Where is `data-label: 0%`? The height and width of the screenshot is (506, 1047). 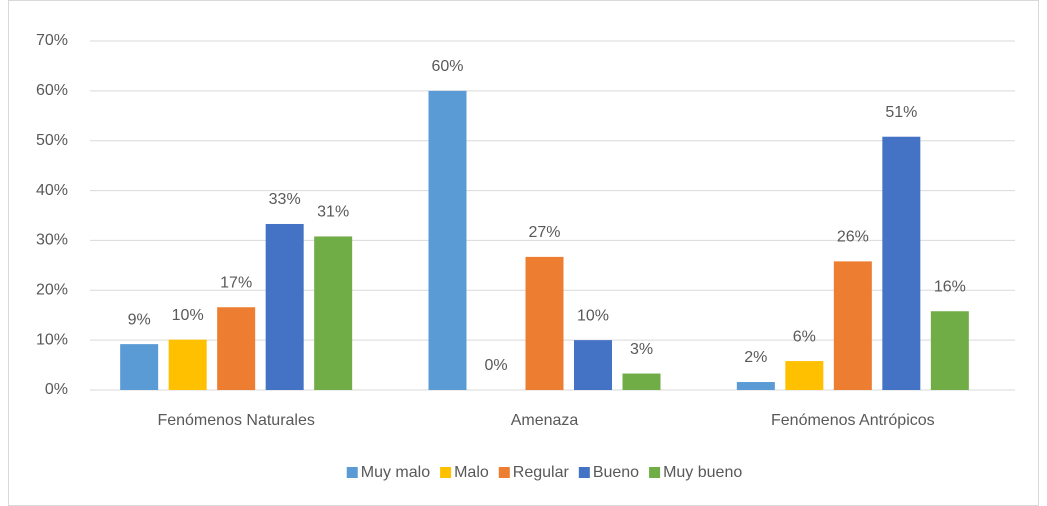 data-label: 0% is located at coordinates (495, 365).